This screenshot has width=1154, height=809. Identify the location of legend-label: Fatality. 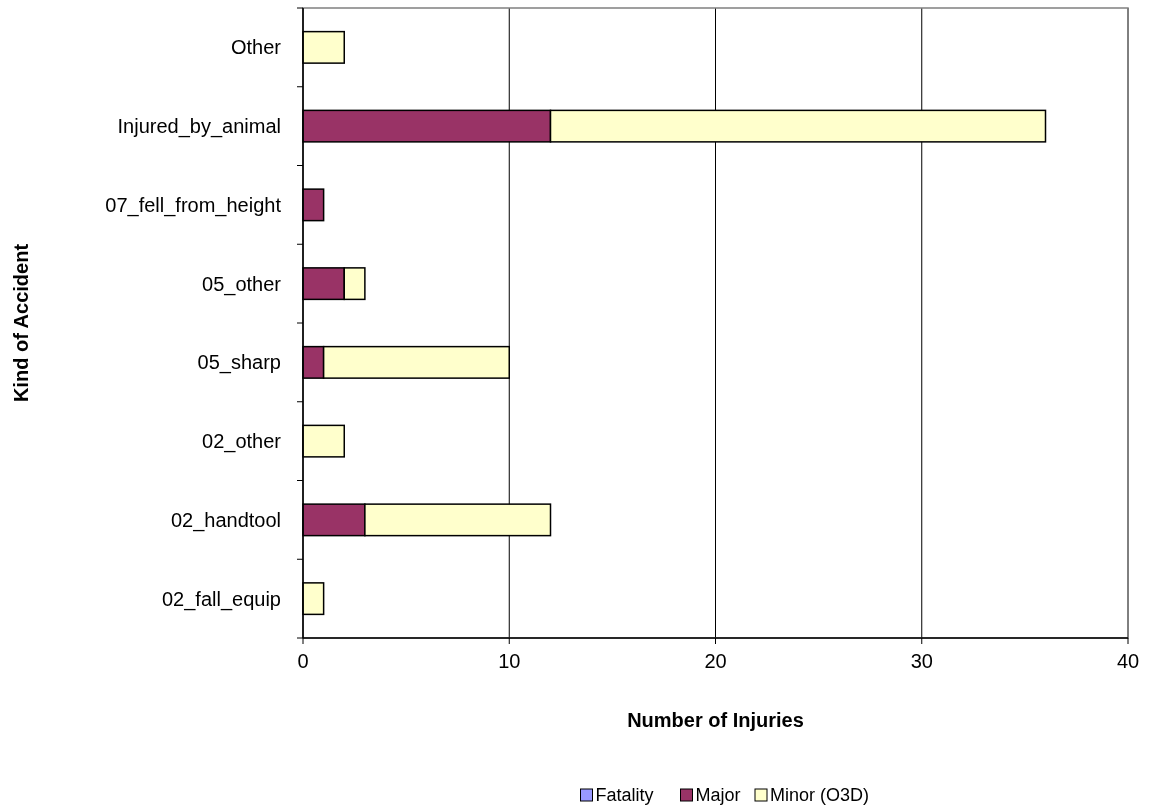
(624, 795).